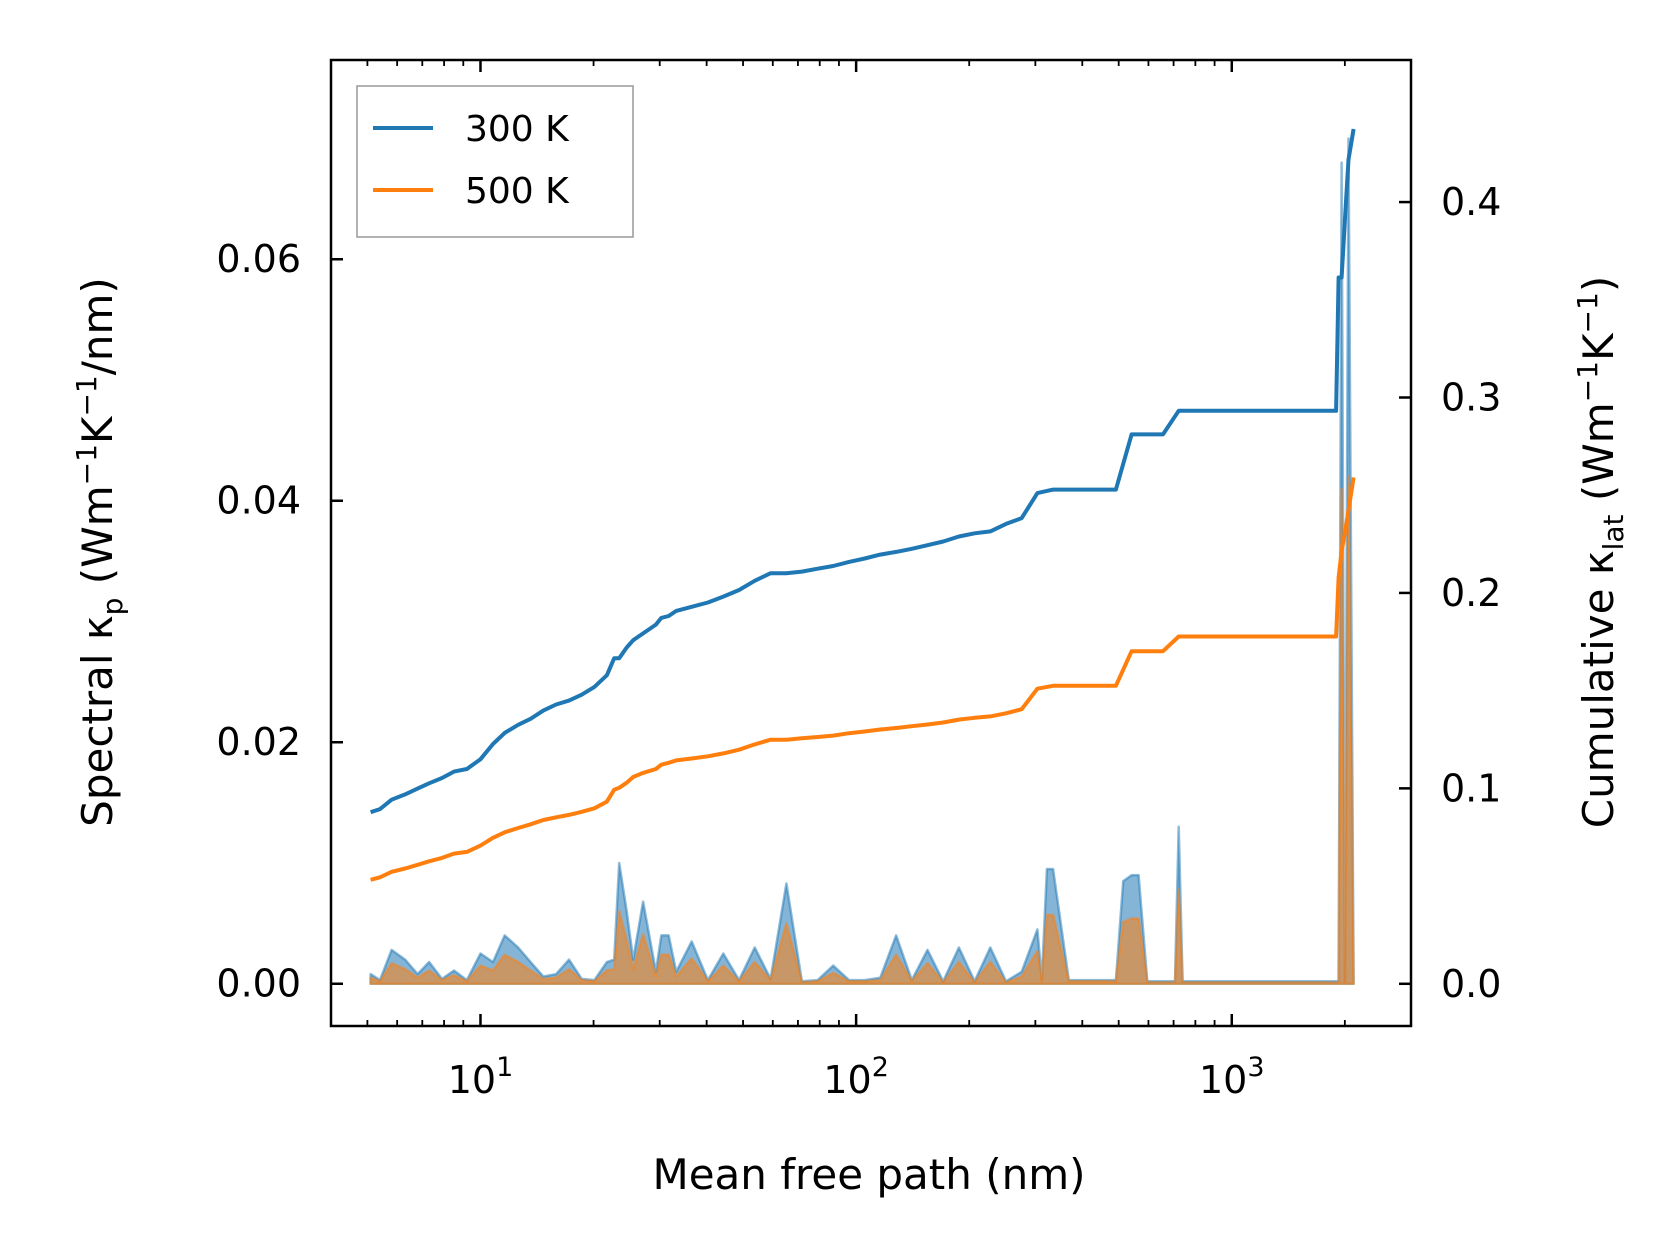 The height and width of the screenshot is (1254, 1679). What do you see at coordinates (99, 552) in the screenshot?
I see `y-axis-title-left: Spectral κp (Wm−1K−1/nm)` at bounding box center [99, 552].